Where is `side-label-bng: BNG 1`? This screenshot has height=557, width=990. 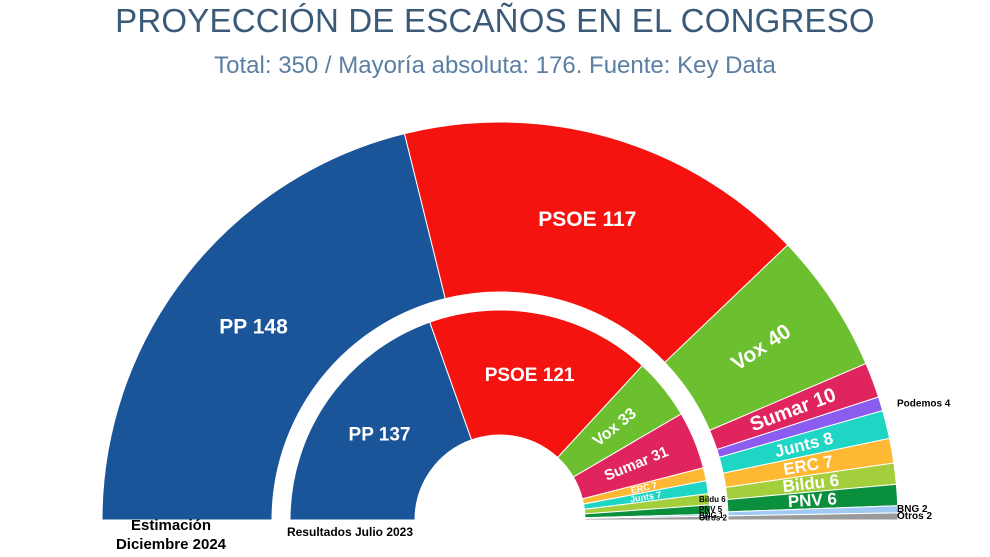
side-label-bng: BNG 1 is located at coordinates (711, 515).